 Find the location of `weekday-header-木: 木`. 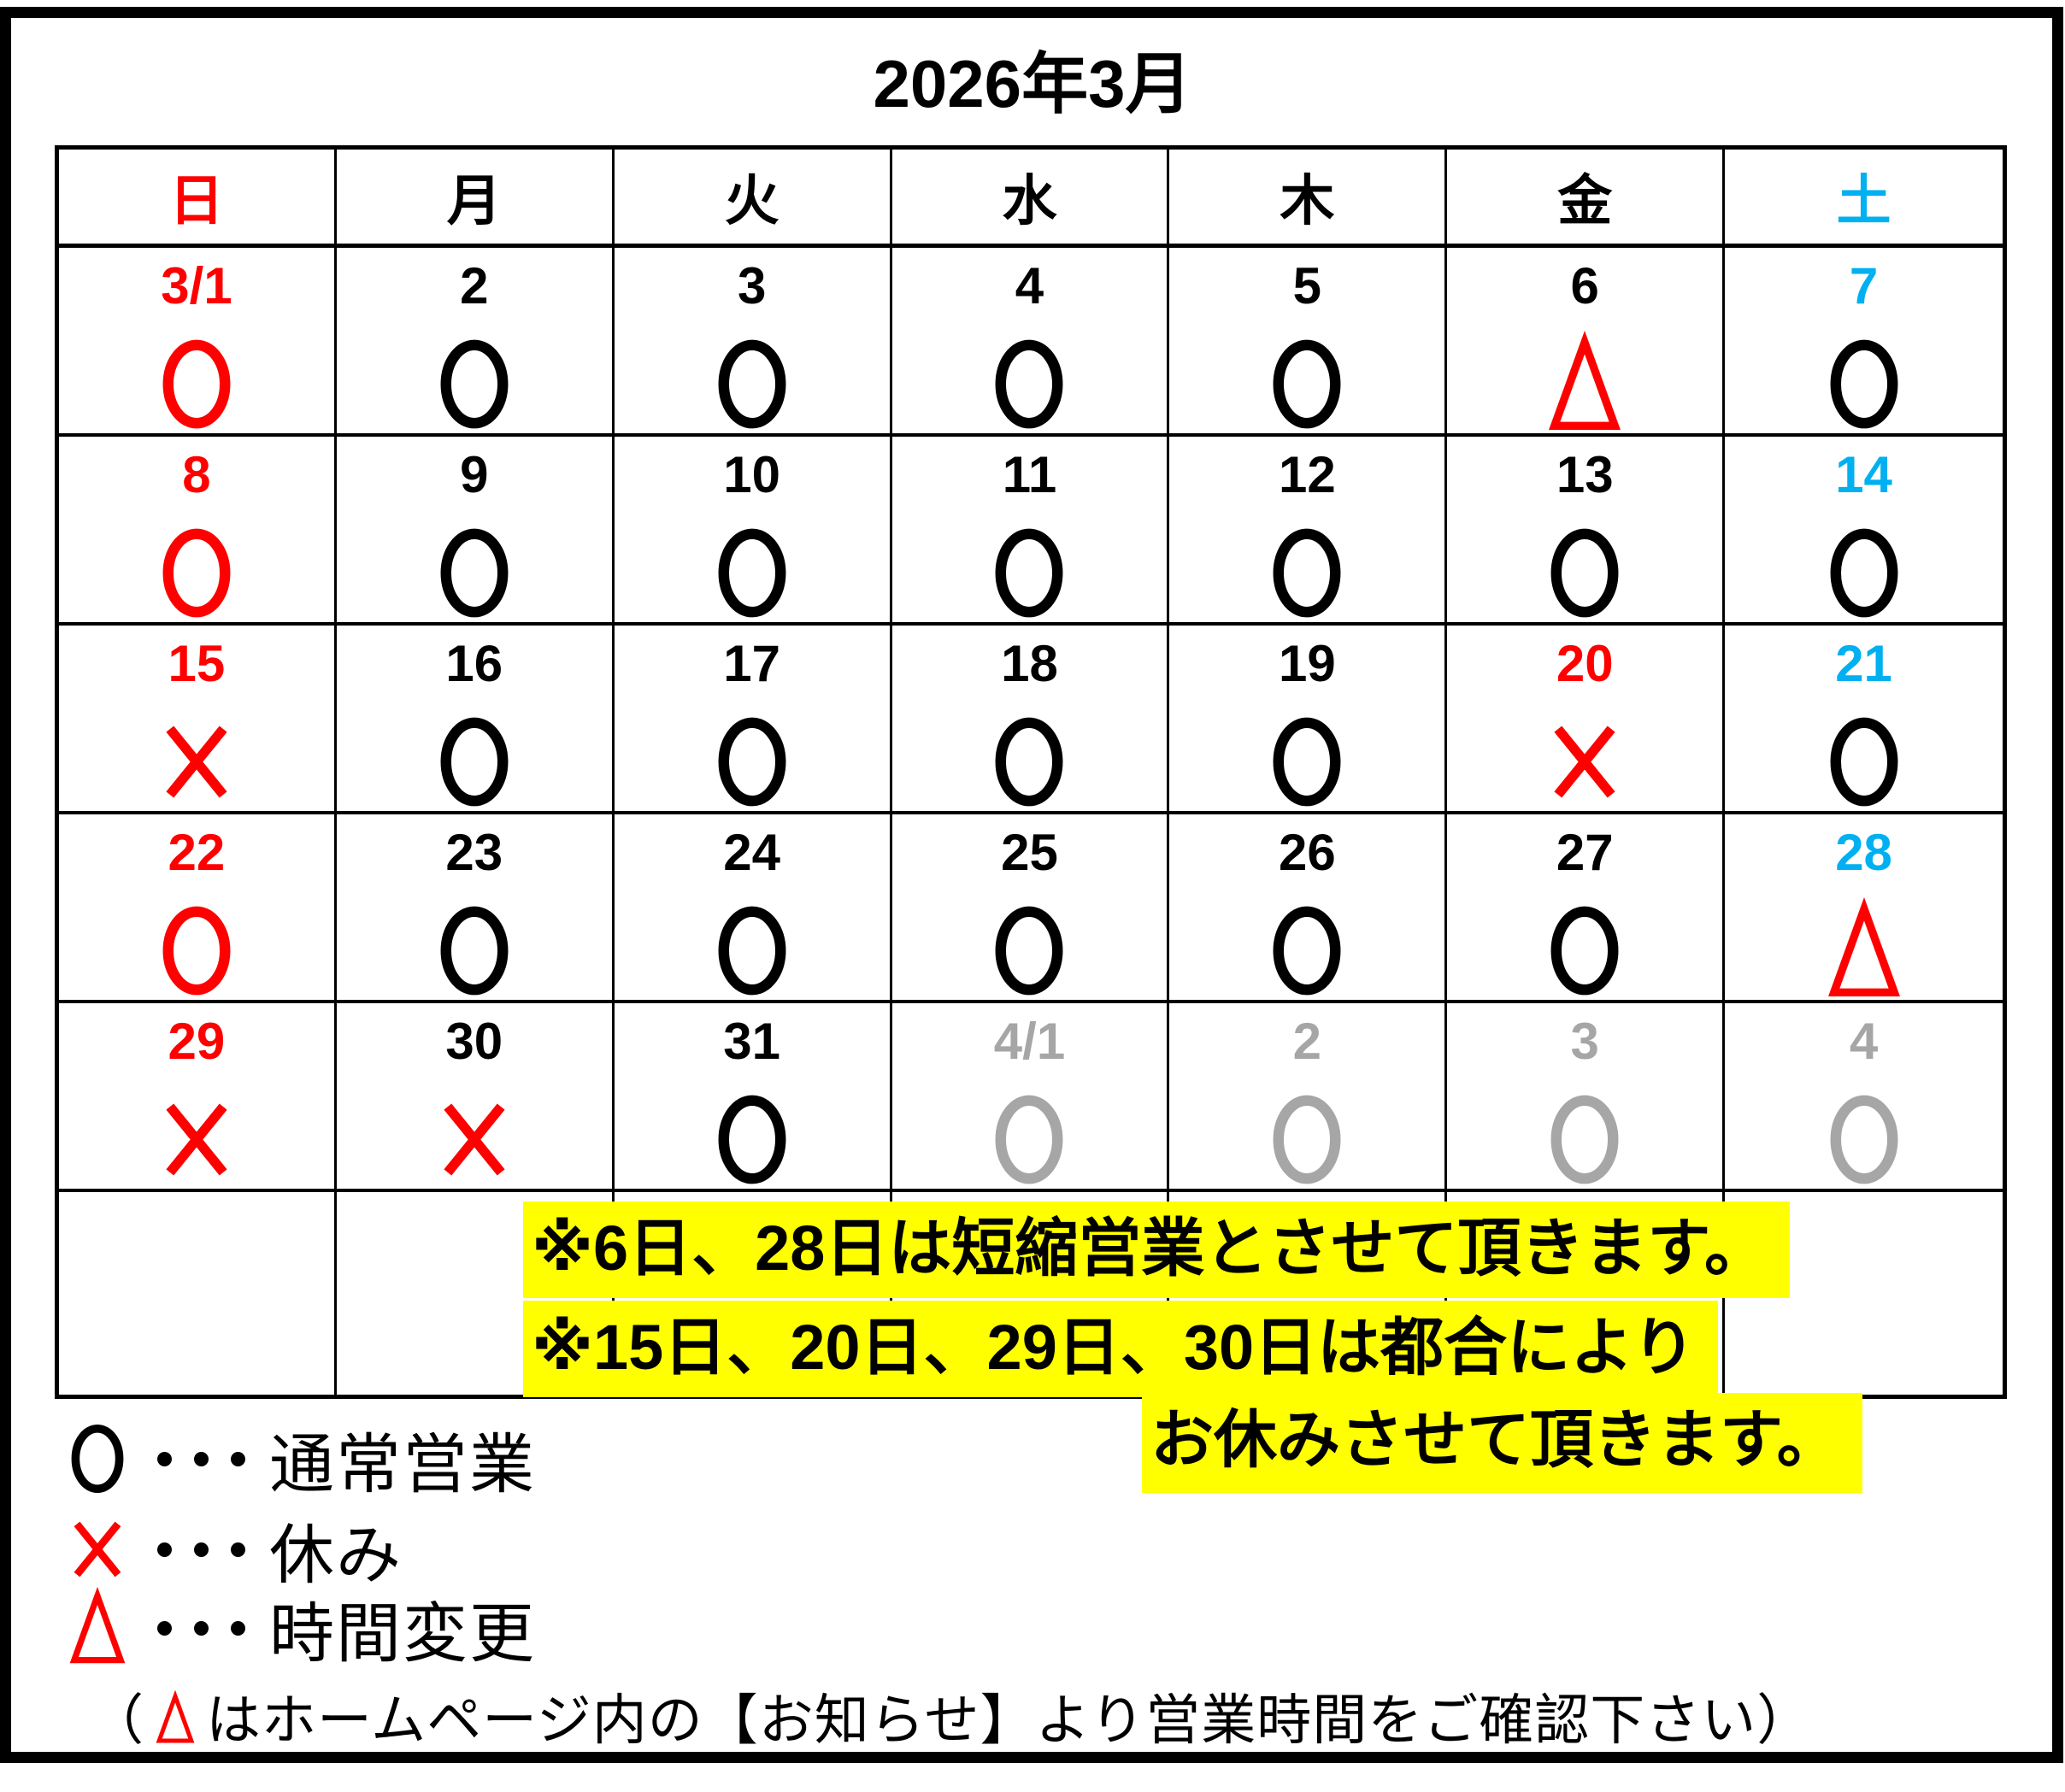

weekday-header-木: 木 is located at coordinates (1308, 199).